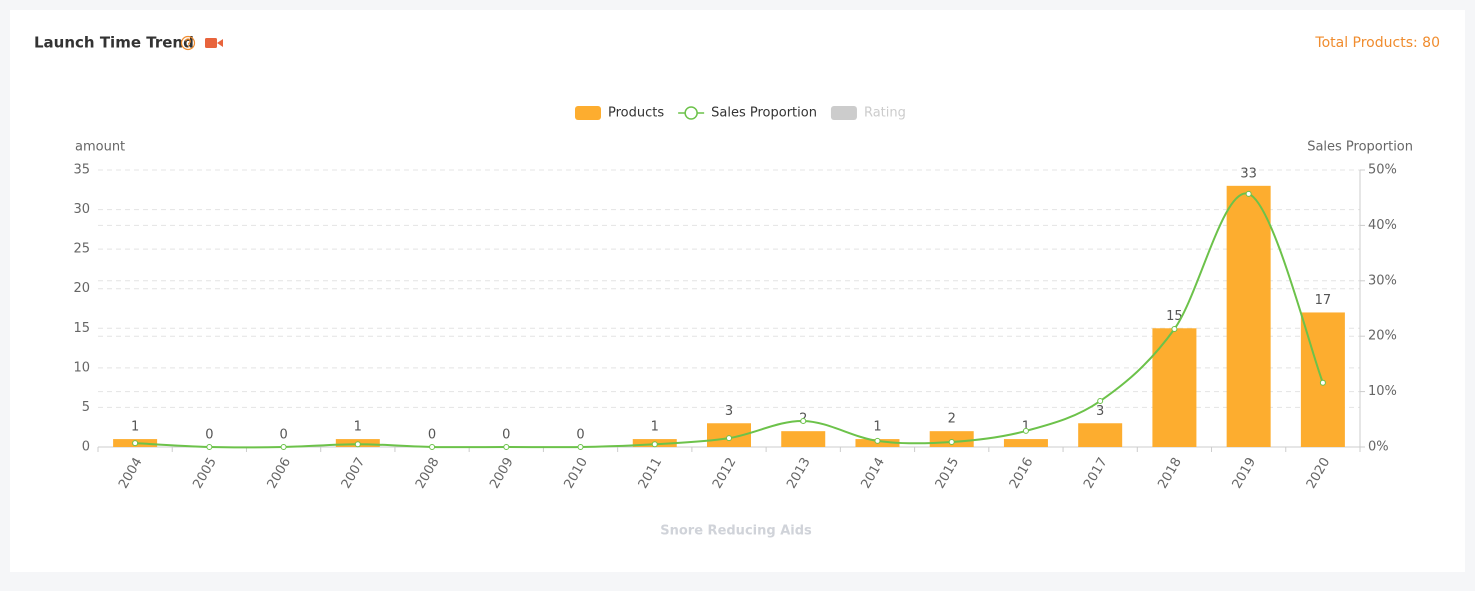 The width and height of the screenshot is (1475, 591). What do you see at coordinates (100, 147) in the screenshot?
I see `y-axis-label: amount` at bounding box center [100, 147].